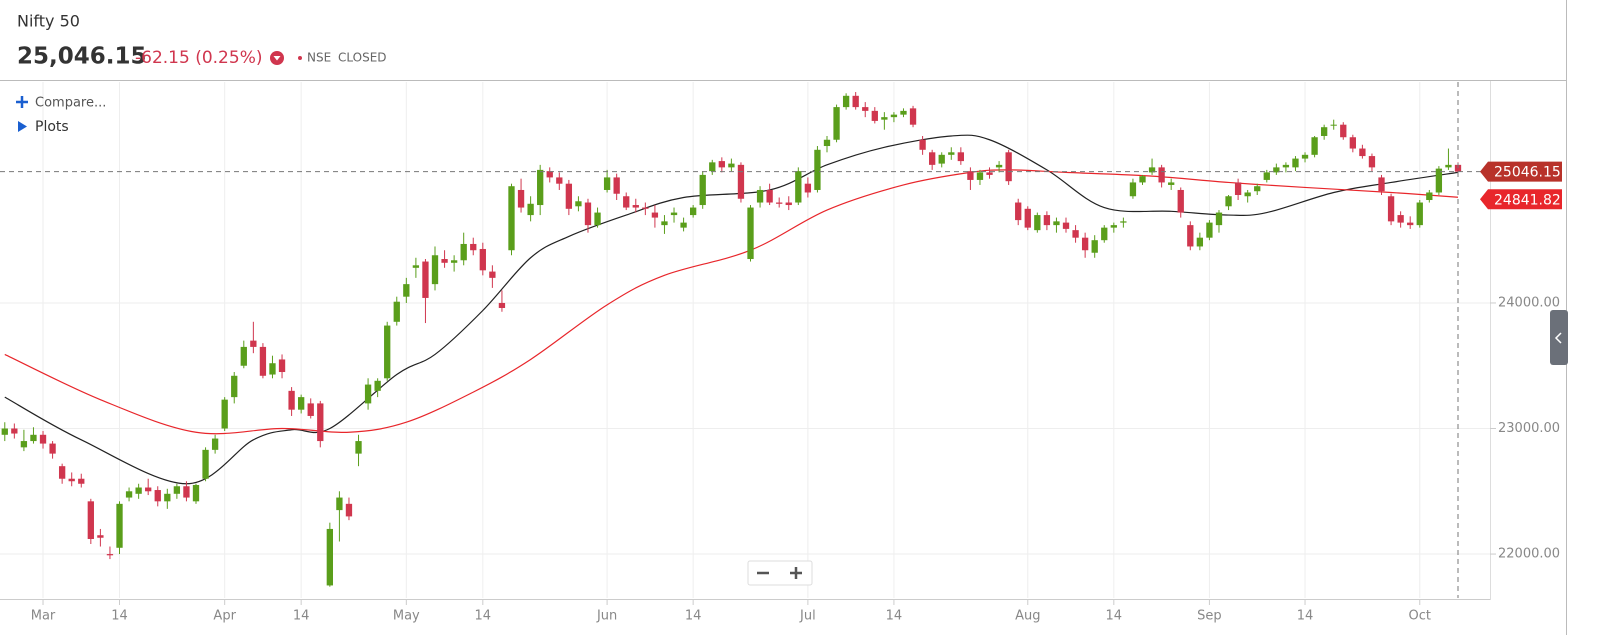  Describe the element at coordinates (796, 573) in the screenshot. I see `zoom-in` at that location.